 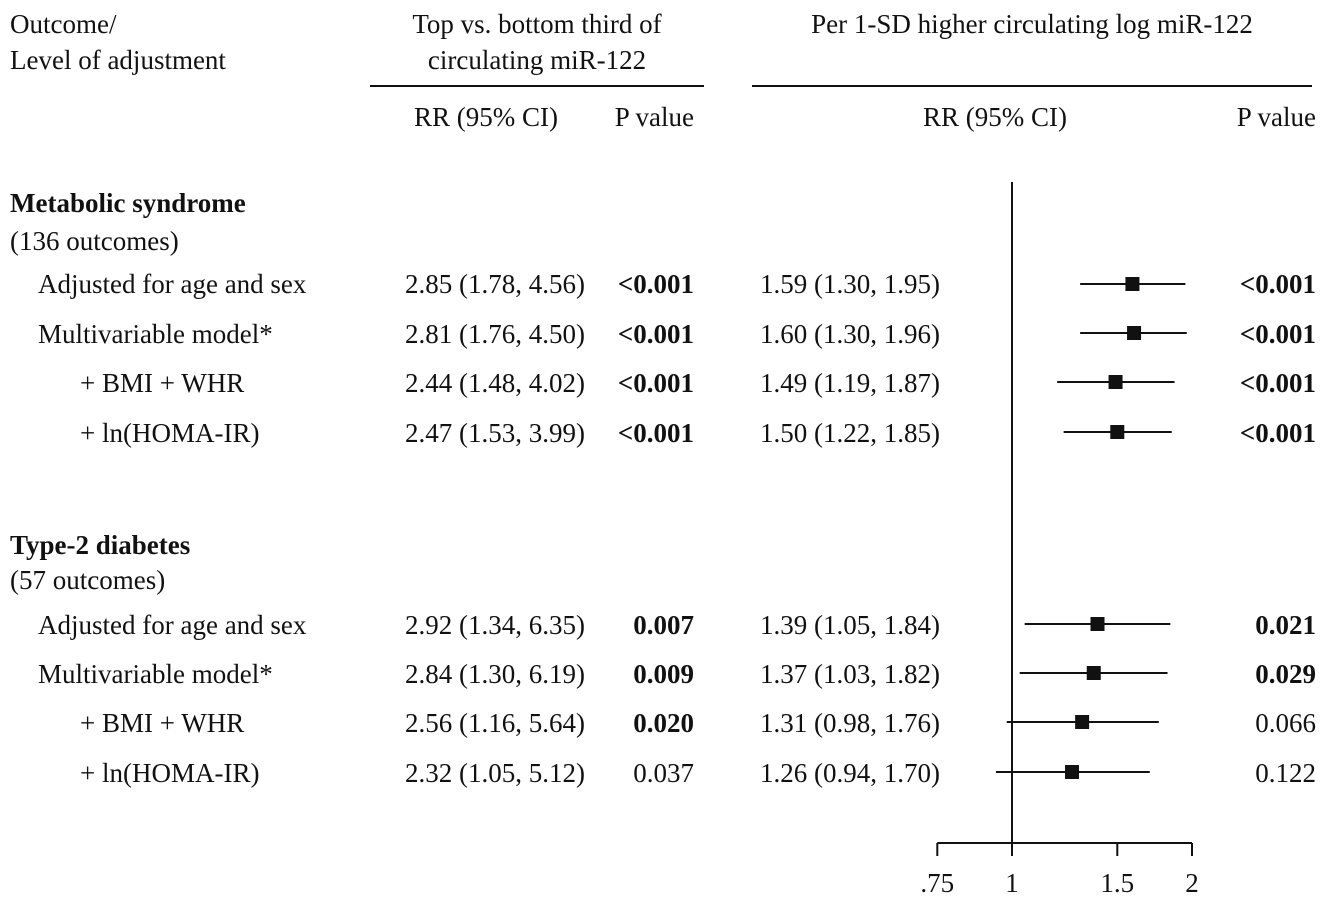 What do you see at coordinates (850, 773) in the screenshot?
I see `sd-ci: 1.26 (0.94, 1.70)` at bounding box center [850, 773].